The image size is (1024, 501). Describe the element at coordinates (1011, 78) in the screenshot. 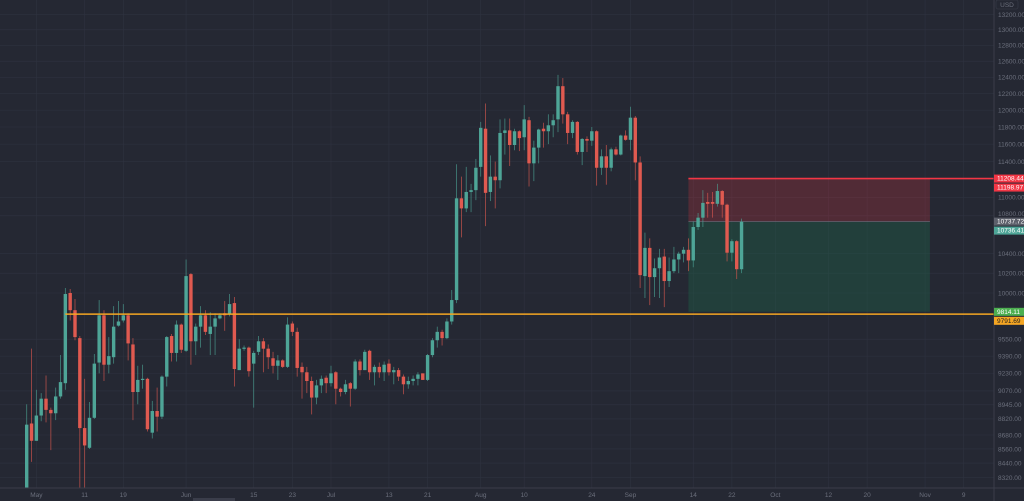

I see `price-tick-label: 12400.00` at that location.